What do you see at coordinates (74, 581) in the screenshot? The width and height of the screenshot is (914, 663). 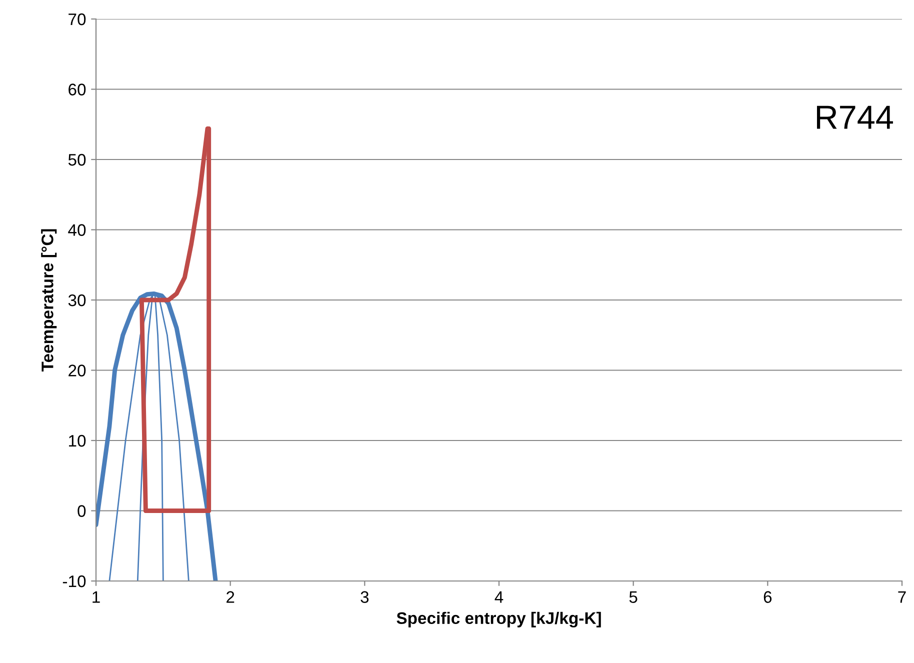 I see `y-tick-label: -10` at bounding box center [74, 581].